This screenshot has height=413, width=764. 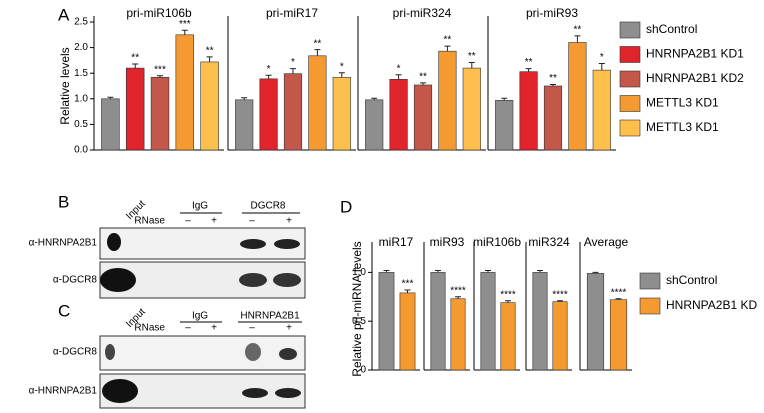 What do you see at coordinates (292, 13) in the screenshot?
I see `subplot-title: pri-miR17` at bounding box center [292, 13].